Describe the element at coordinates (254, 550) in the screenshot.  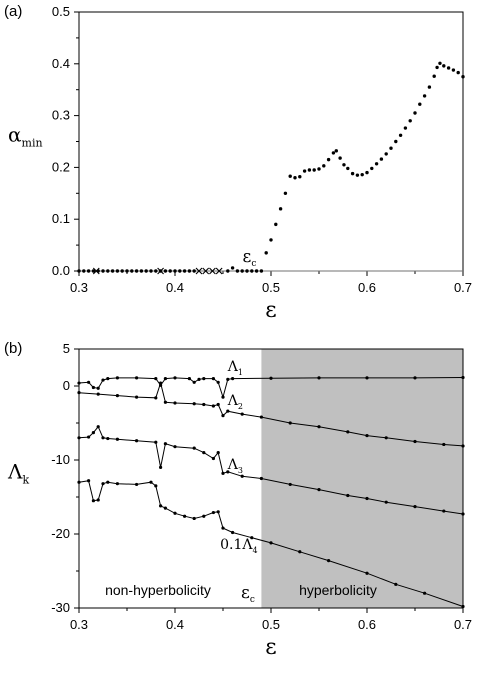
I see `series-label-sub: 4` at that location.